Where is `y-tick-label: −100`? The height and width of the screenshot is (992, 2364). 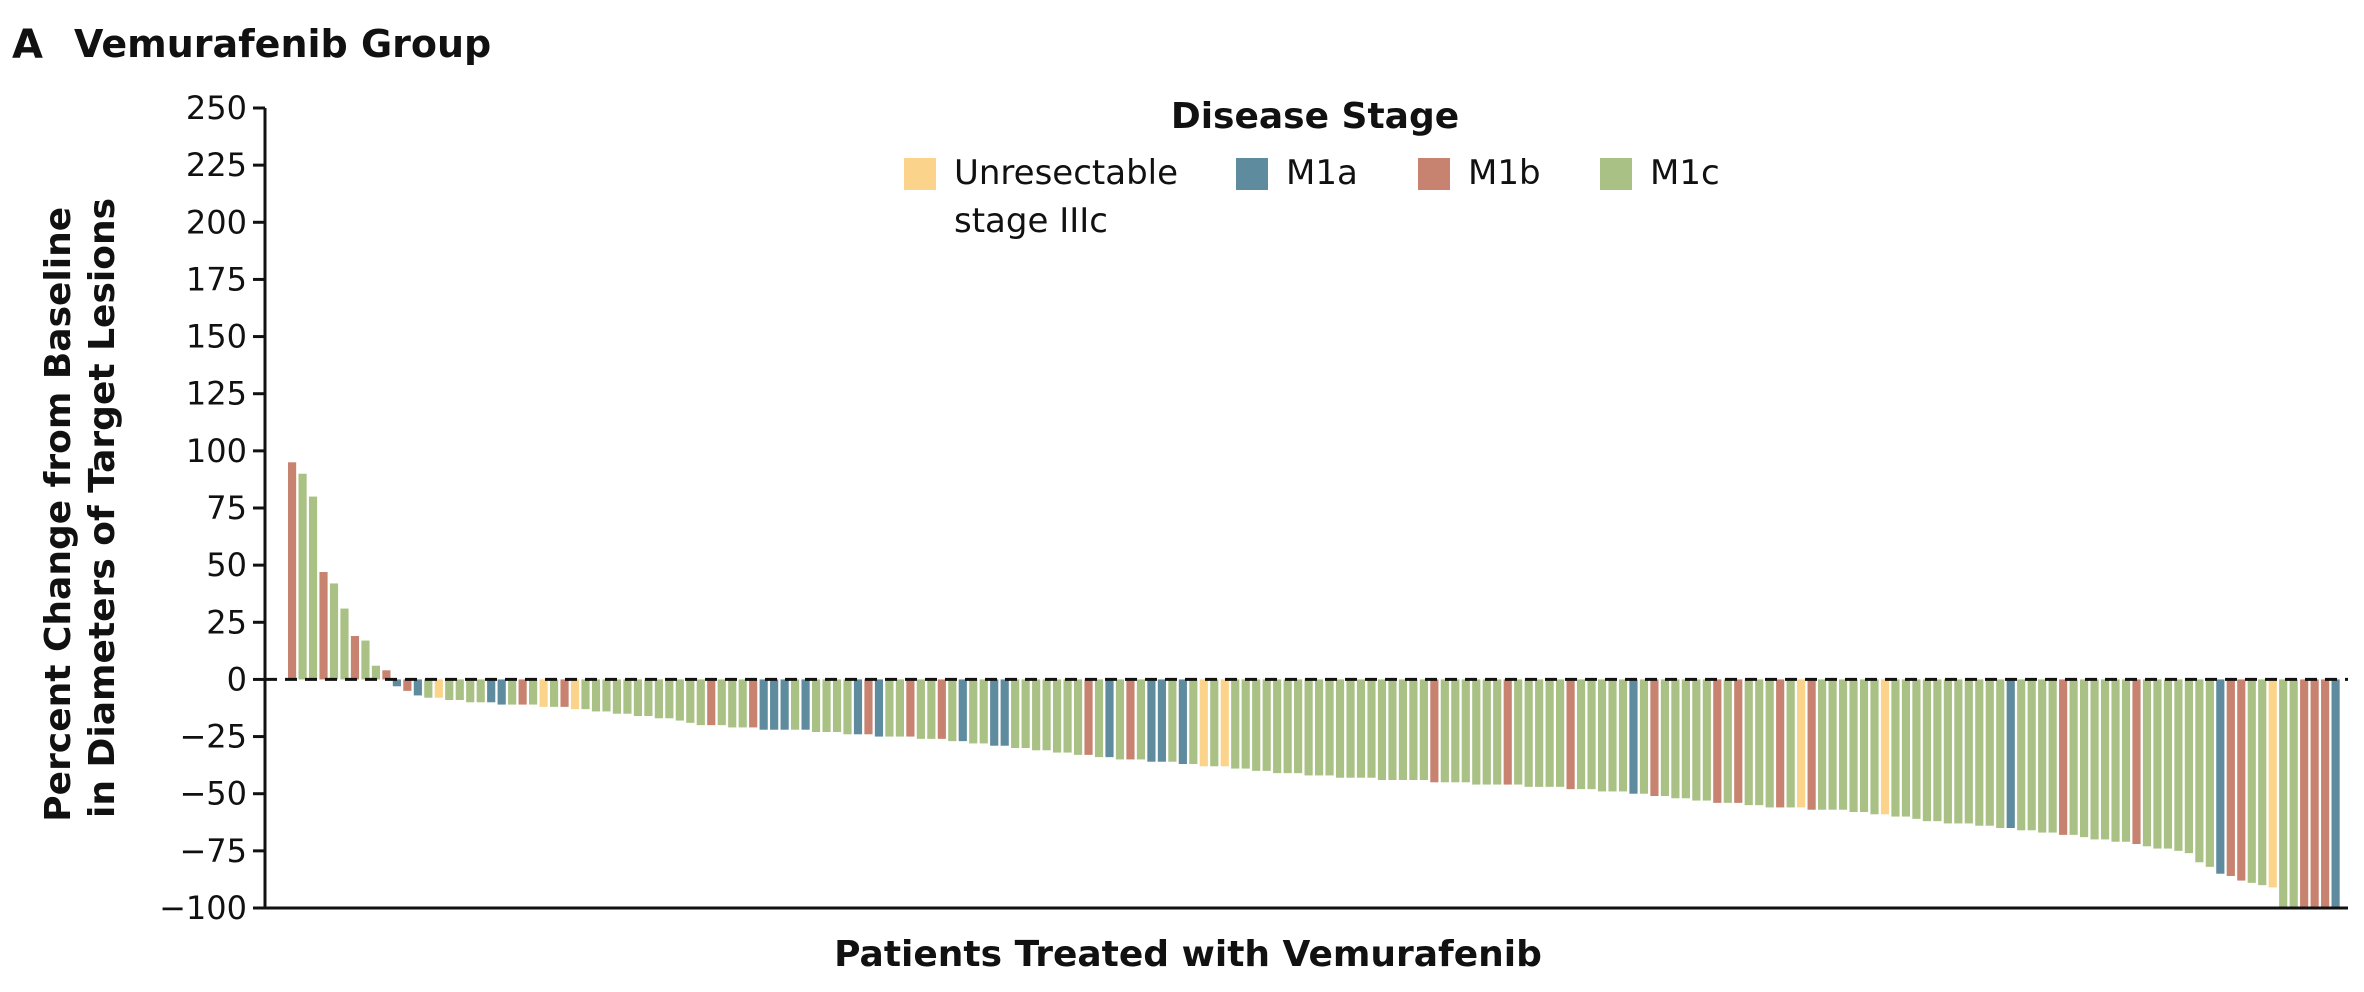 y-tick-label: −100 is located at coordinates (203, 908).